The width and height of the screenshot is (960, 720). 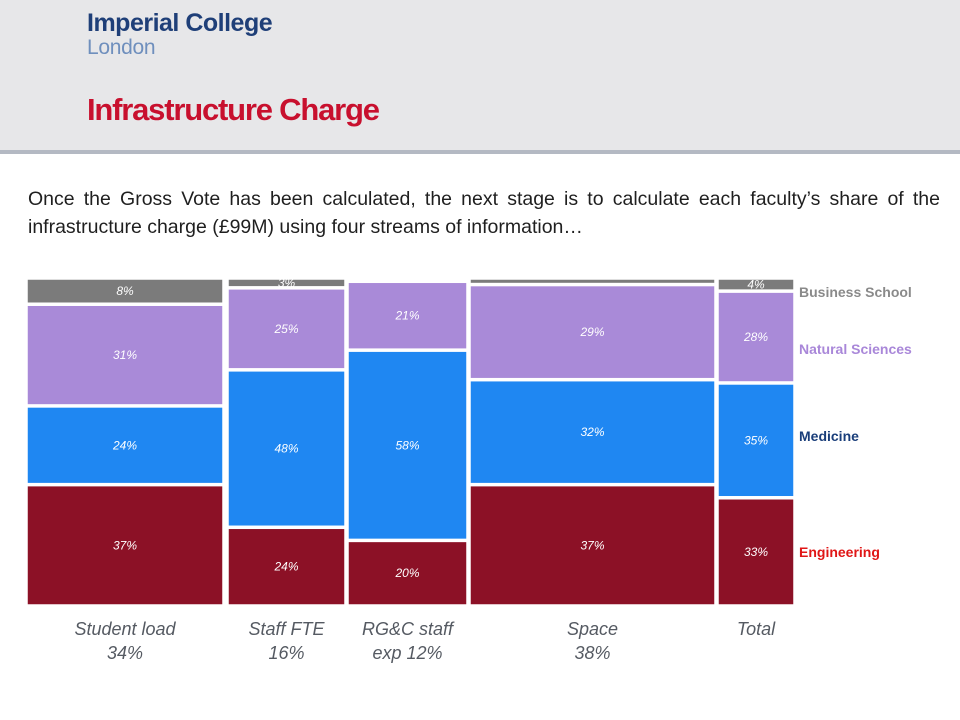 I want to click on bar-segment-space-engineering, so click(x=592, y=545).